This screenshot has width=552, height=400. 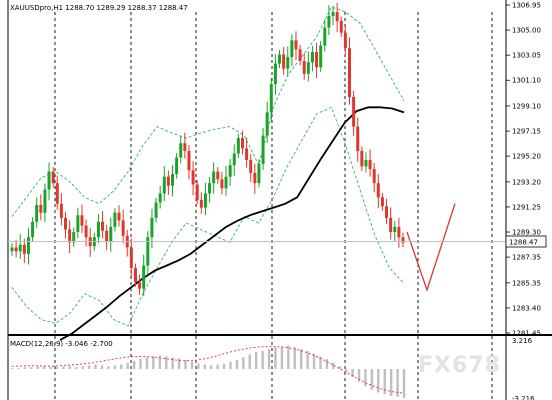 I want to click on macd-panel, so click(x=208, y=371).